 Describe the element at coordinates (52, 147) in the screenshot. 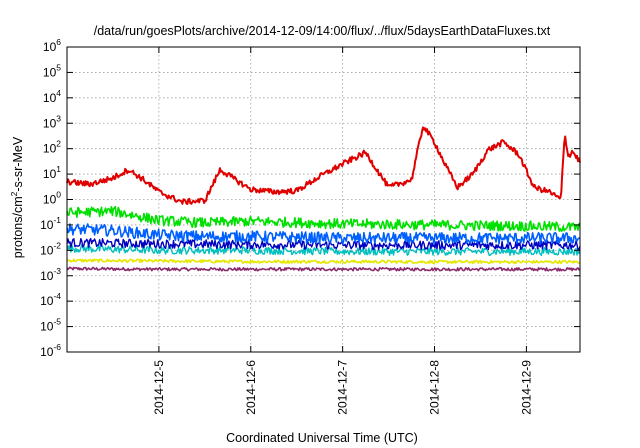

I see `y-tick-label: 10²` at that location.